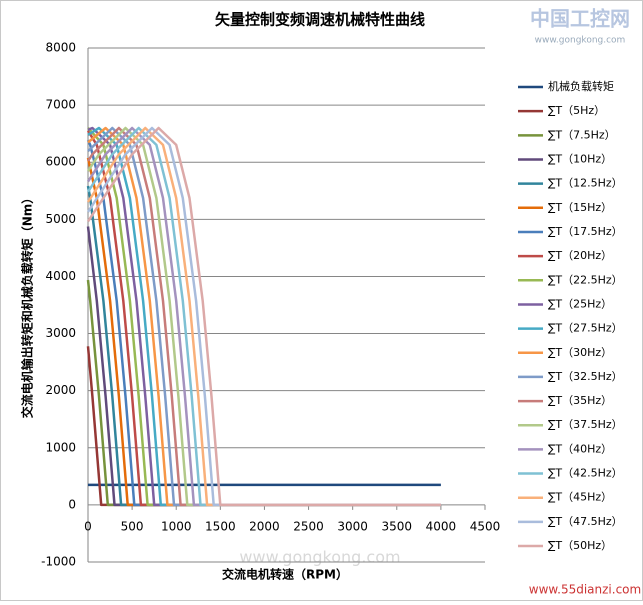 The width and height of the screenshot is (643, 605). Describe the element at coordinates (580, 448) in the screenshot. I see `legend-label: ∑T（40Hz）` at that location.